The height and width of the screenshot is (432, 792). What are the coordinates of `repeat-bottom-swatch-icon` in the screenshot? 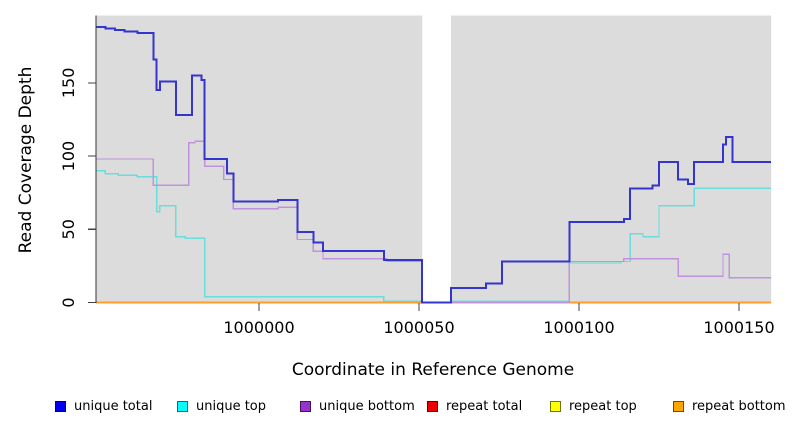 It's located at (678, 406).